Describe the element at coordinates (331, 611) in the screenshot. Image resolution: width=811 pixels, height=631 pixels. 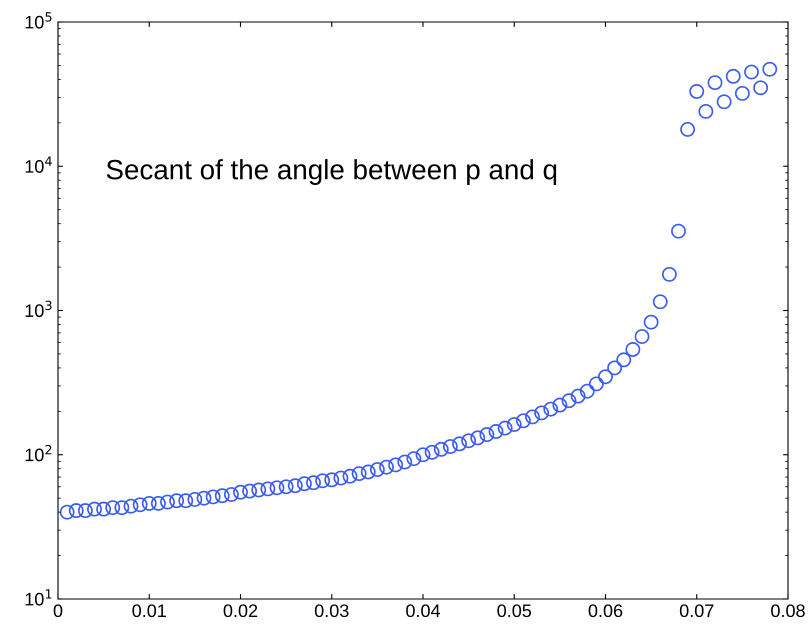
I see `x-tick-label: 0.03` at that location.